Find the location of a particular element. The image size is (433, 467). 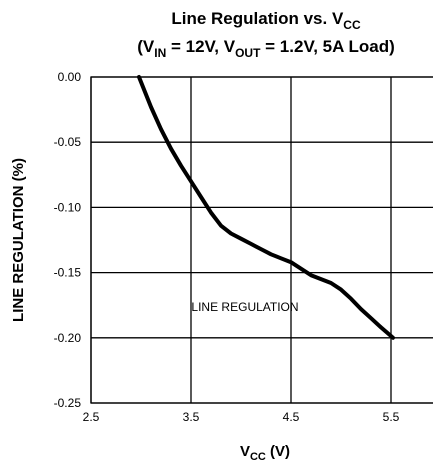

y-tick-label: 0.00 is located at coordinates (70, 77).